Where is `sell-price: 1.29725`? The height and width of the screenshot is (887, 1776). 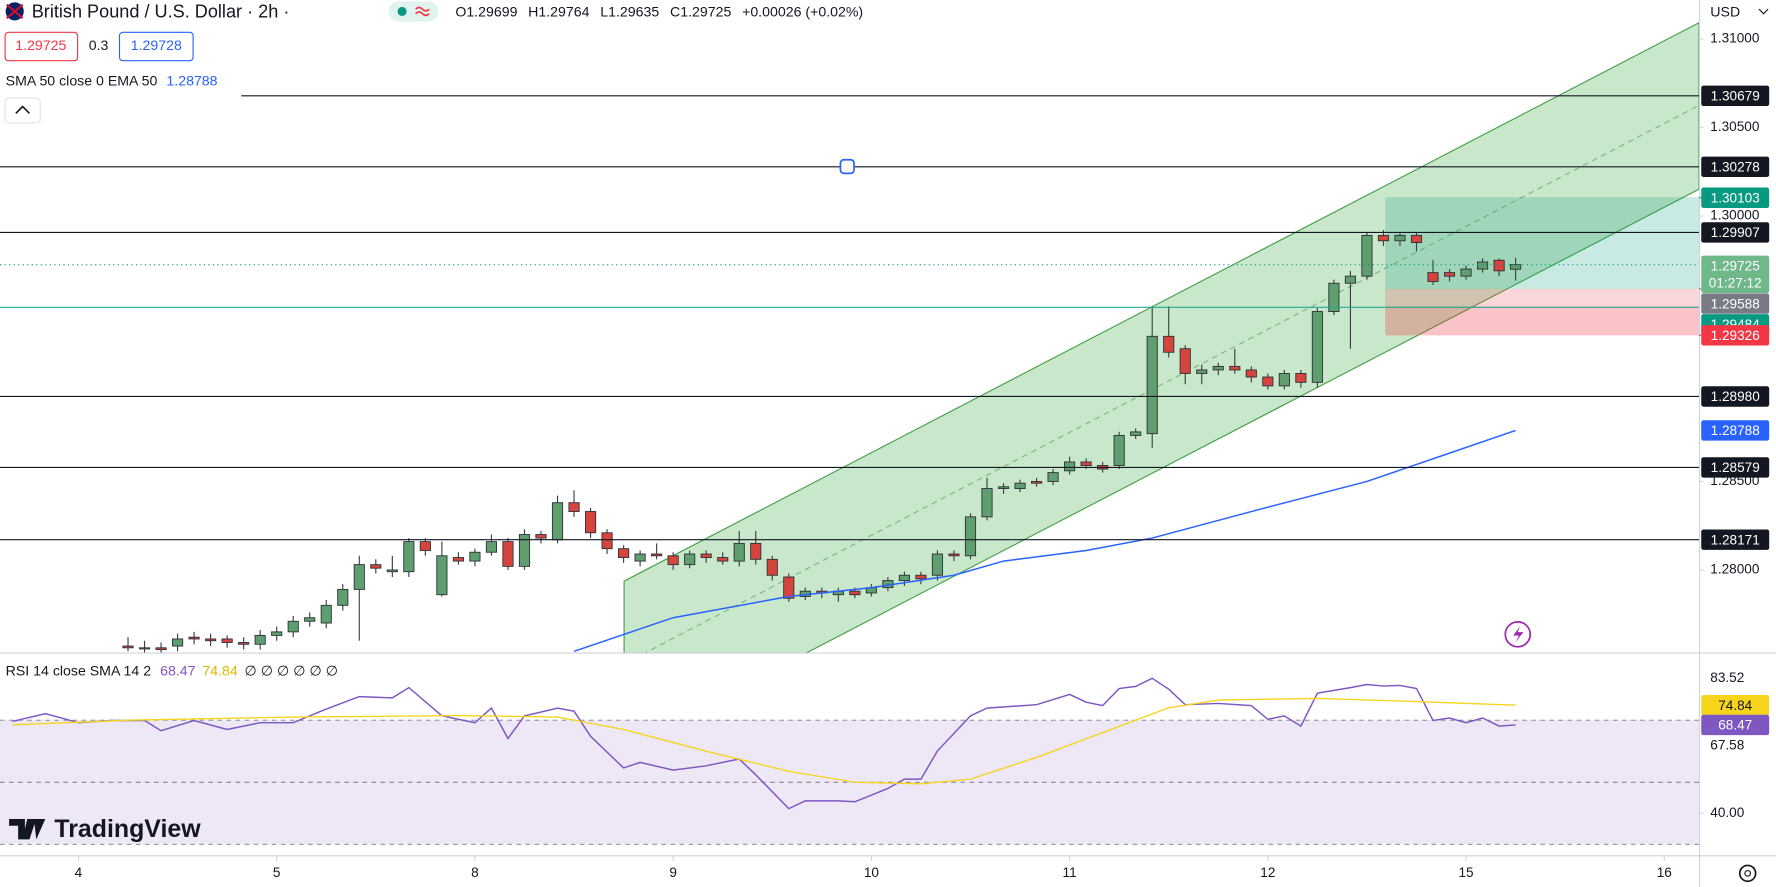
sell-price: 1.29725 is located at coordinates (40, 45).